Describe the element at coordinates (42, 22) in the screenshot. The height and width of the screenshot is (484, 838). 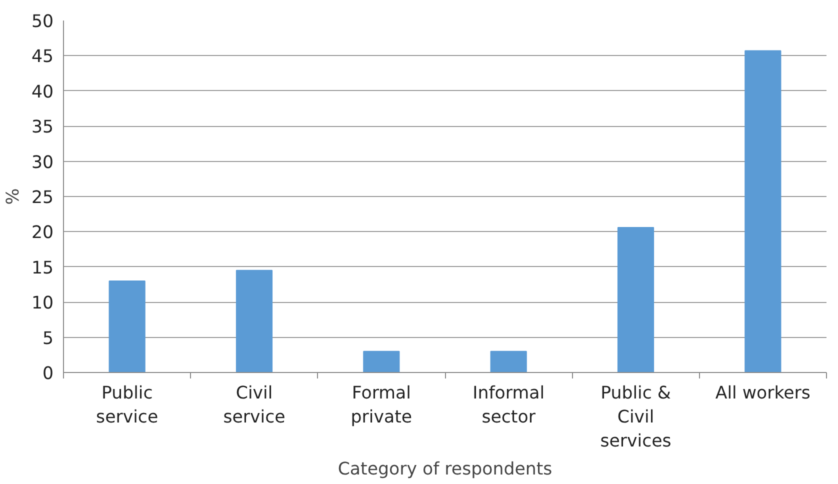
I see `y-tick-label: 50` at that location.